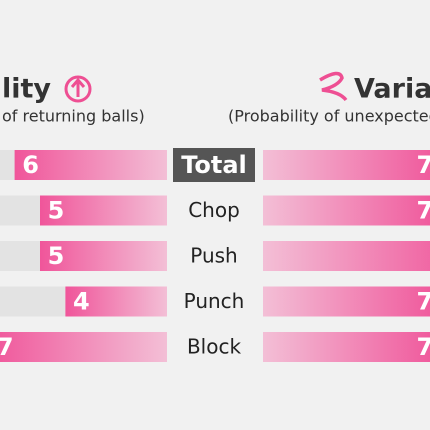  Describe the element at coordinates (214, 210) in the screenshot. I see `category-label: Chop` at that location.